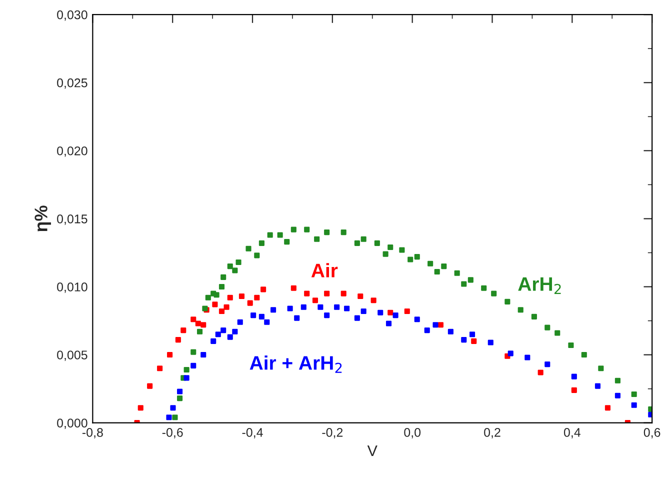  Describe the element at coordinates (652, 433) in the screenshot. I see `x-tick-label: 0,6` at that location.